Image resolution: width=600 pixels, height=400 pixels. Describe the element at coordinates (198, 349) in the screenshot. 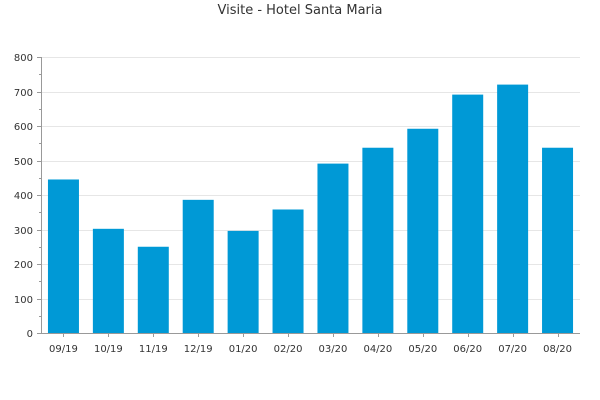

I see `x-tick-label: 12/19` at that location.